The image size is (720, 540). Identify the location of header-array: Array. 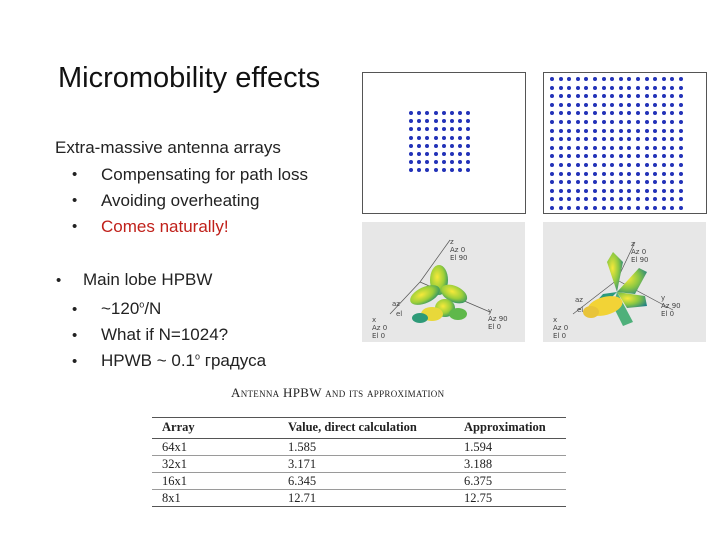
(215, 428).